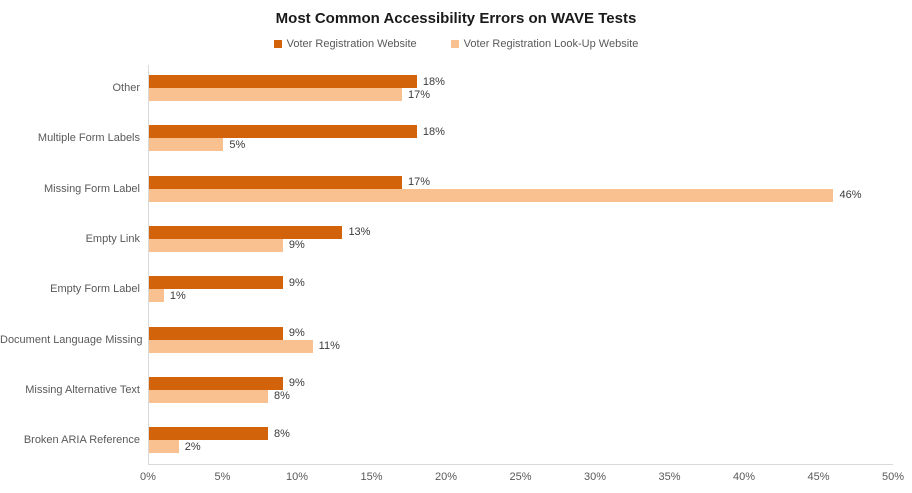  I want to click on bar-line: 46%, so click(521, 195).